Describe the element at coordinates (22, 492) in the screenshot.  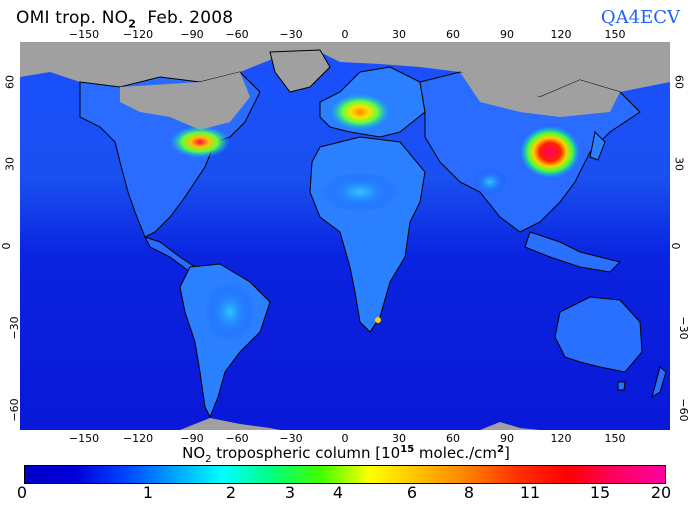
I see `colorbar-tick-label: 0` at that location.